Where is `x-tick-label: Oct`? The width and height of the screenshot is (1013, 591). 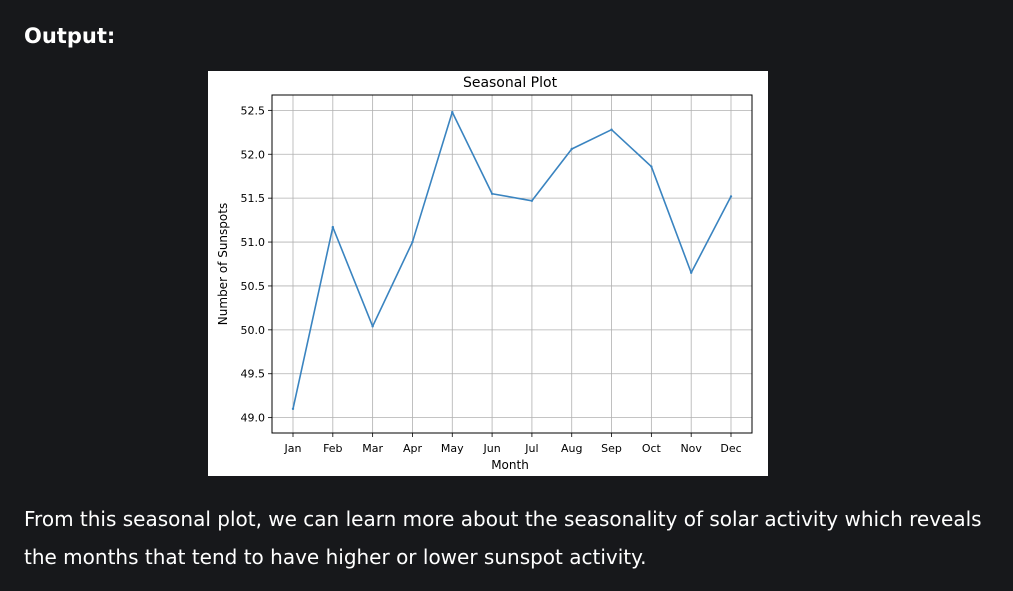 x-tick-label: Oct is located at coordinates (652, 448).